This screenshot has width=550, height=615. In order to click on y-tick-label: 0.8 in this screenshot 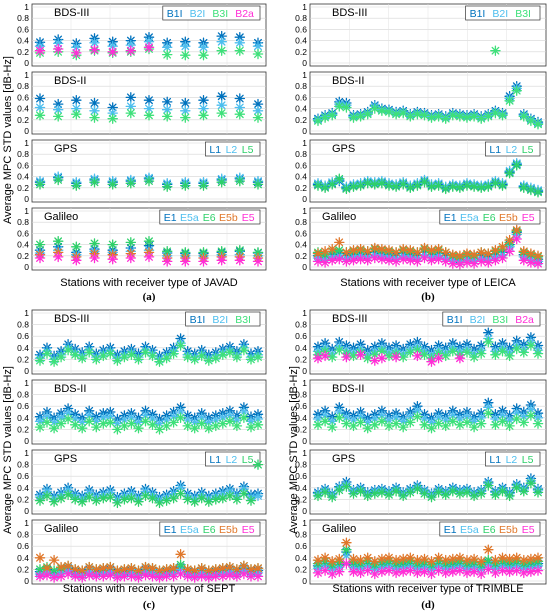, I will do `click(301, 535)`.